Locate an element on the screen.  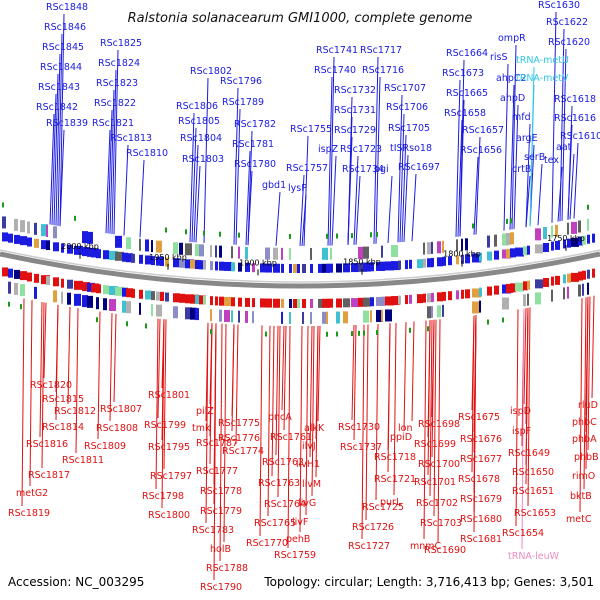
bottom-gene-label: RSc1779 is located at coordinates (221, 511).